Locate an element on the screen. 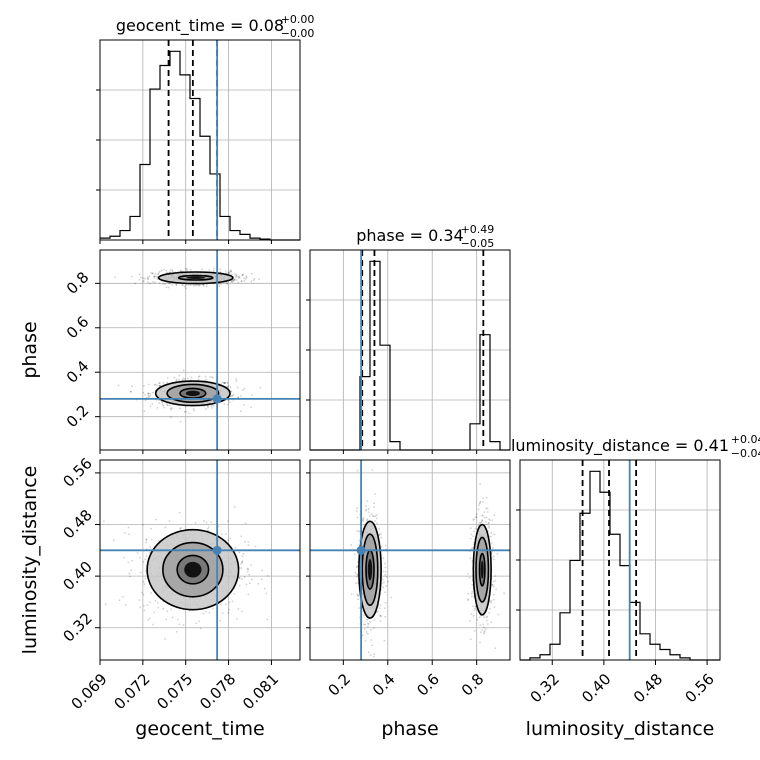  xtick-label: 0.078 is located at coordinates (217, 691).